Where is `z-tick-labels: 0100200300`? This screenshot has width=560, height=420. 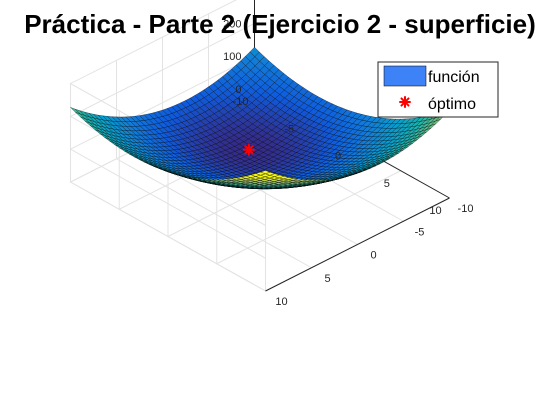
z-tick-labels: 0100200300 is located at coordinates (232, 57).